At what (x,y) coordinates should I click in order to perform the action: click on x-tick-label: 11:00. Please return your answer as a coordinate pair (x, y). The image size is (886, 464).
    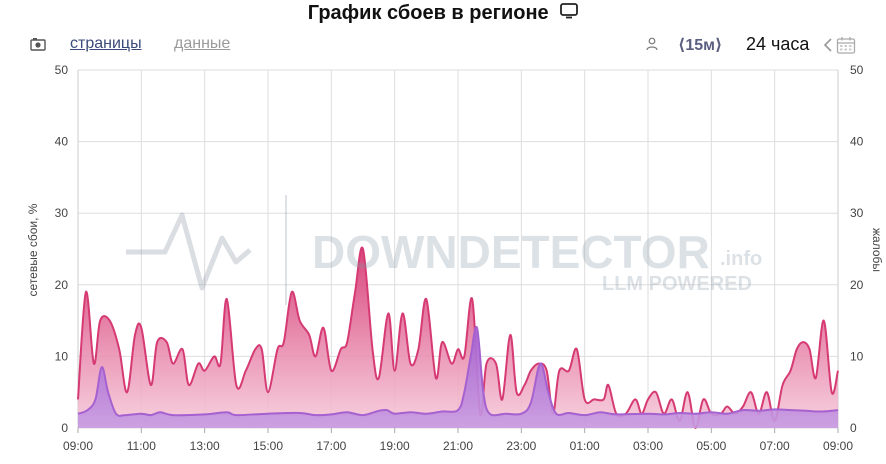
    Looking at the image, I should click on (141, 446).